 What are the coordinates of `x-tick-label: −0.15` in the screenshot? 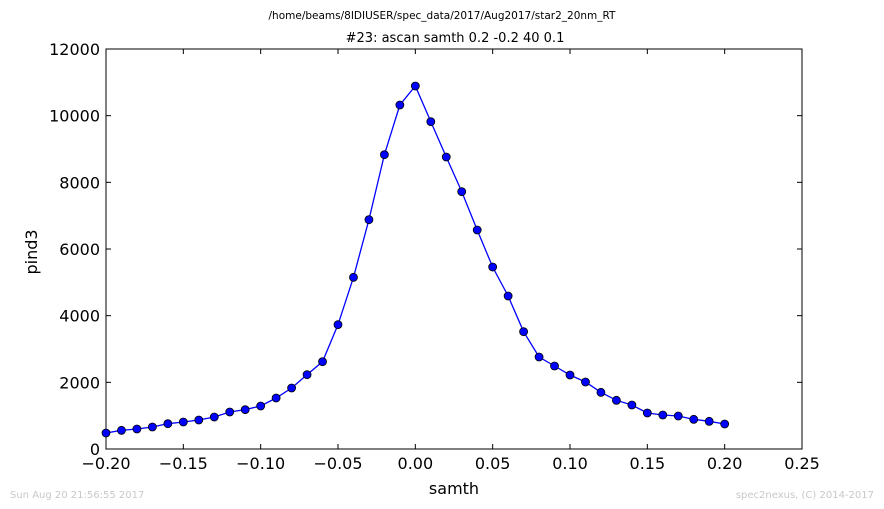 It's located at (183, 463).